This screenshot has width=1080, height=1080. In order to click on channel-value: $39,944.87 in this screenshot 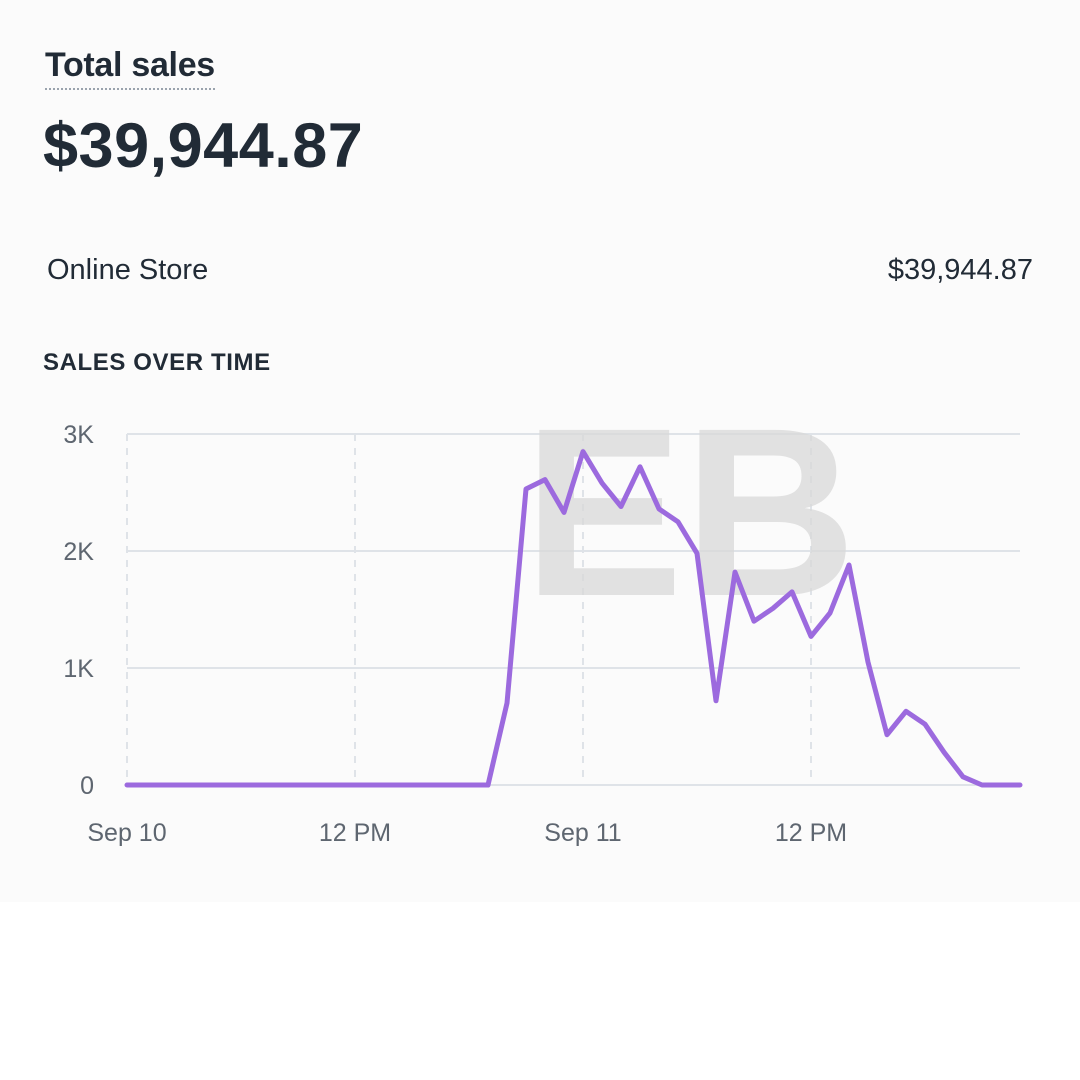, I will do `click(960, 270)`.